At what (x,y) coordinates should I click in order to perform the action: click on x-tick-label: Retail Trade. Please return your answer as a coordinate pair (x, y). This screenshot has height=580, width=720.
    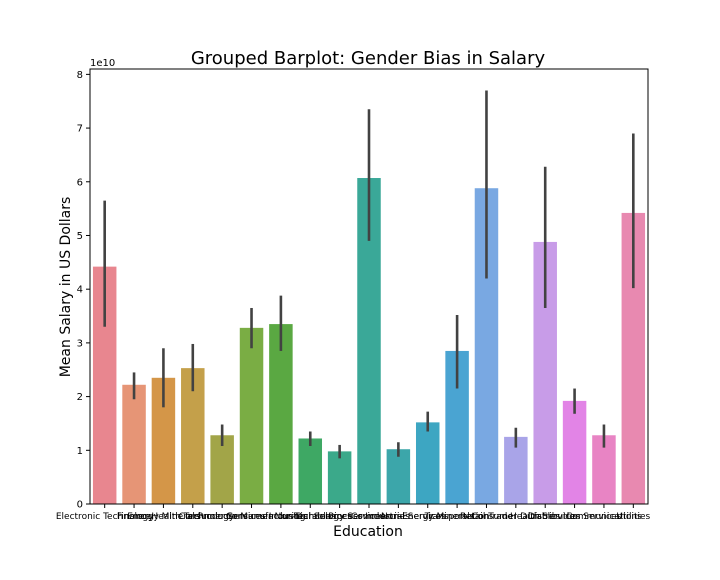
    Looking at the image, I should click on (486, 517).